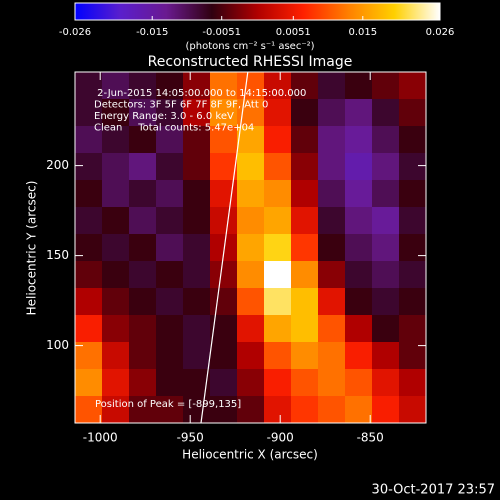 The width and height of the screenshot is (500, 500). Describe the element at coordinates (57, 345) in the screenshot. I see `y-tick-label: 100` at that location.